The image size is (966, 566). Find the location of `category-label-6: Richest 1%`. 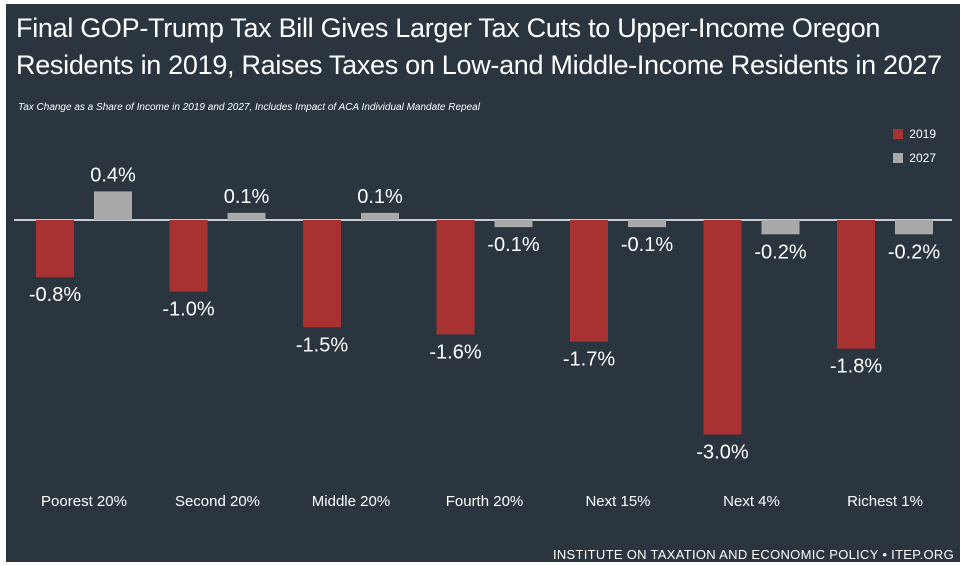

category-label-6: Richest 1% is located at coordinates (885, 501).